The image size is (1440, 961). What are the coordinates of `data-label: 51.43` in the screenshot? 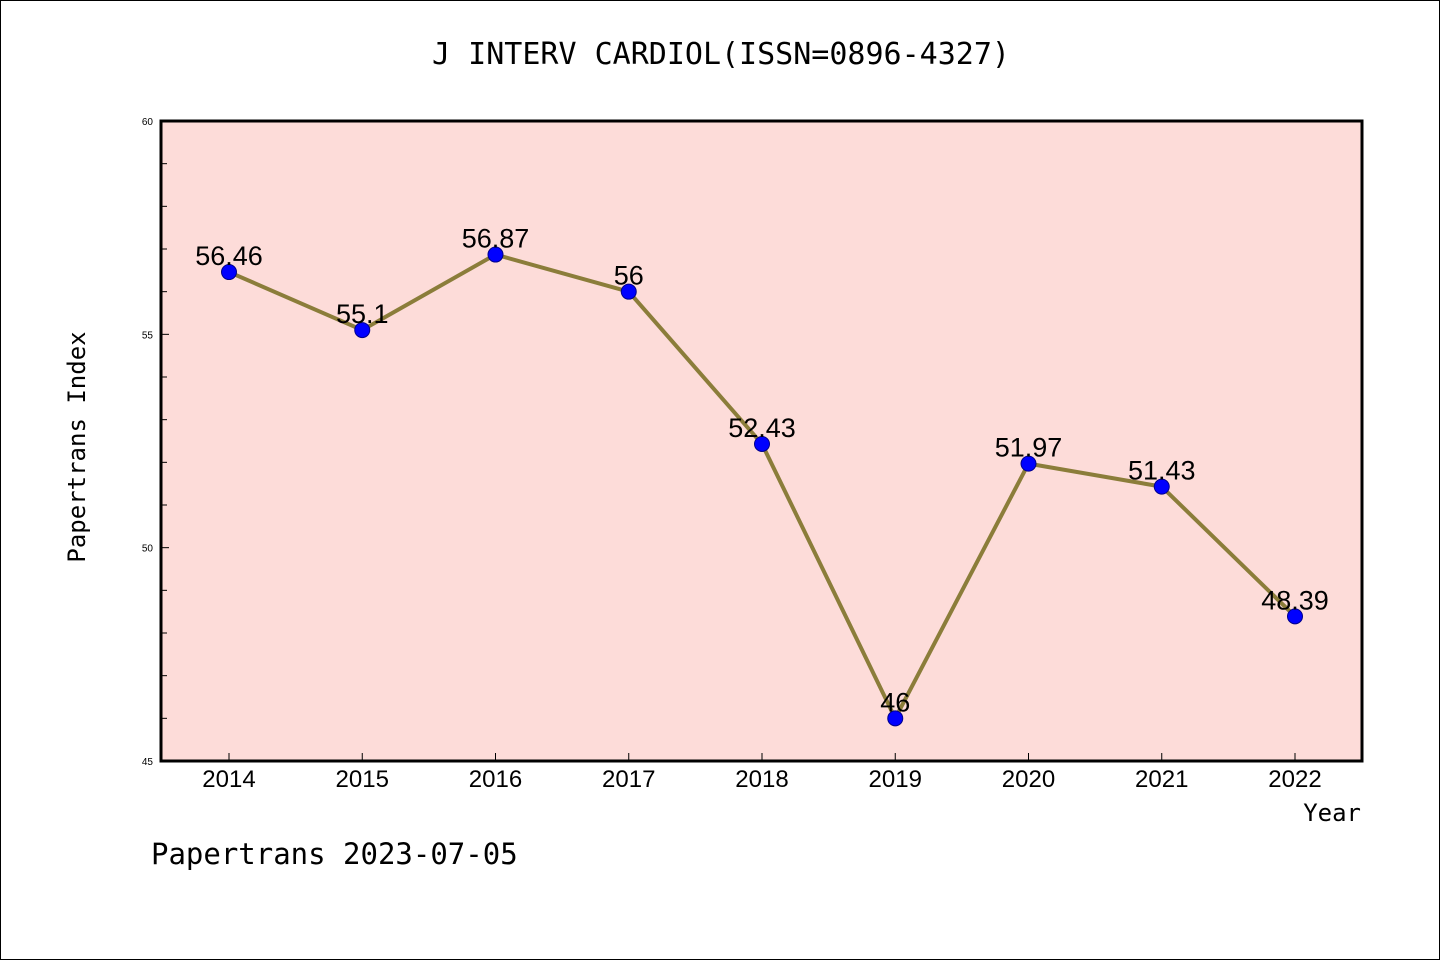 It's located at (1162, 471).